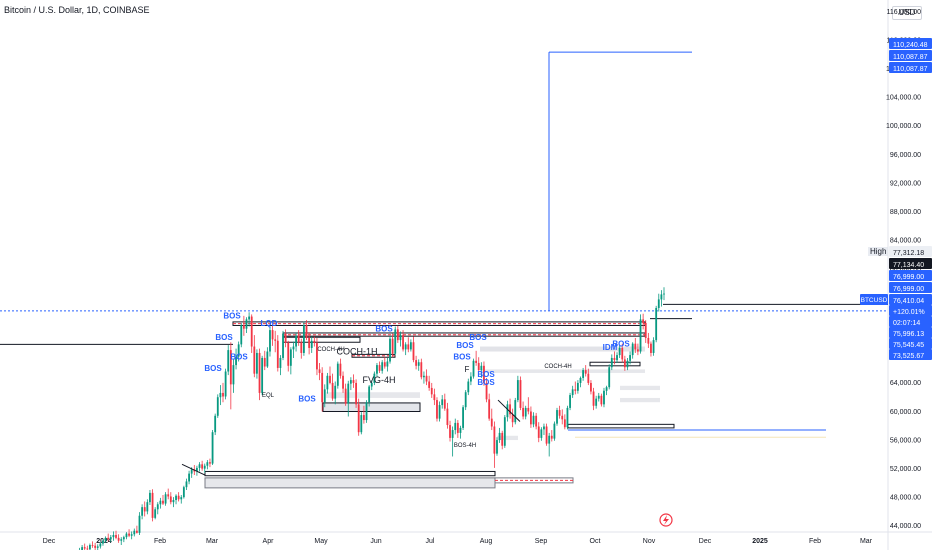  What do you see at coordinates (541, 541) in the screenshot?
I see `x-tick-label: Sep` at bounding box center [541, 541].